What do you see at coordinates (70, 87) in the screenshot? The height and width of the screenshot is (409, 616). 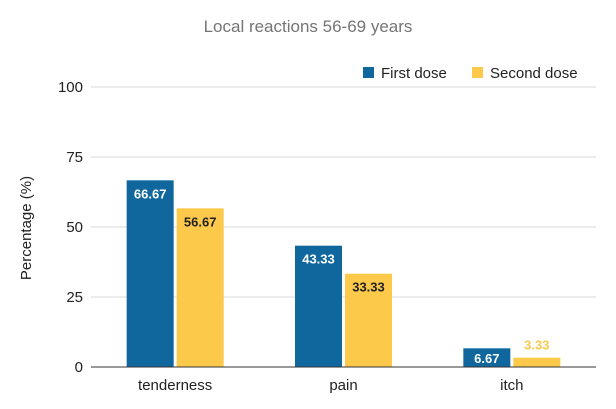 I see `y-tick-label: 100` at bounding box center [70, 87].